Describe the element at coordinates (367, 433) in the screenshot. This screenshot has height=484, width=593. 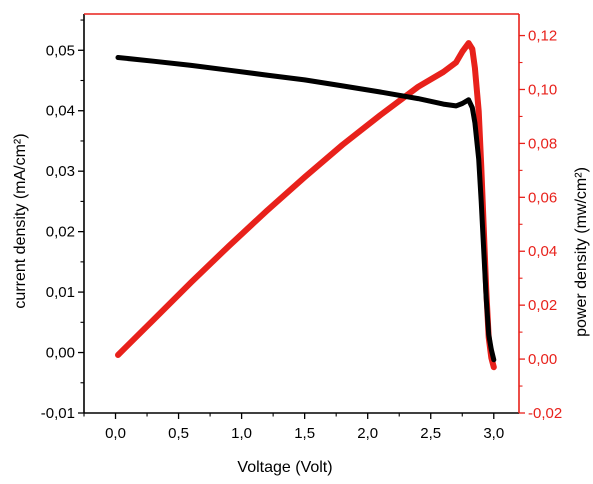
I see `x-tick-label: 2,0` at that location.